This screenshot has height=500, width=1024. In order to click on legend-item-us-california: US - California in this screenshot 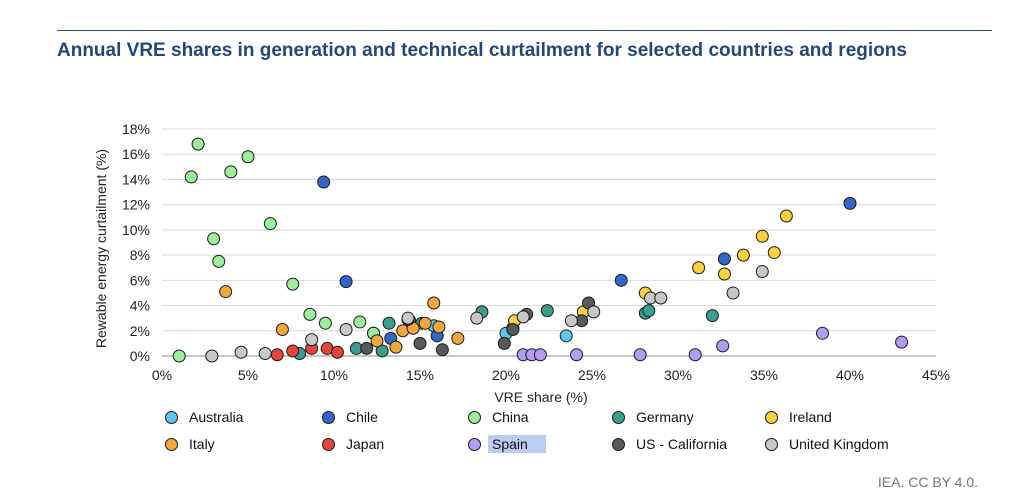, I will do `click(669, 444)`.